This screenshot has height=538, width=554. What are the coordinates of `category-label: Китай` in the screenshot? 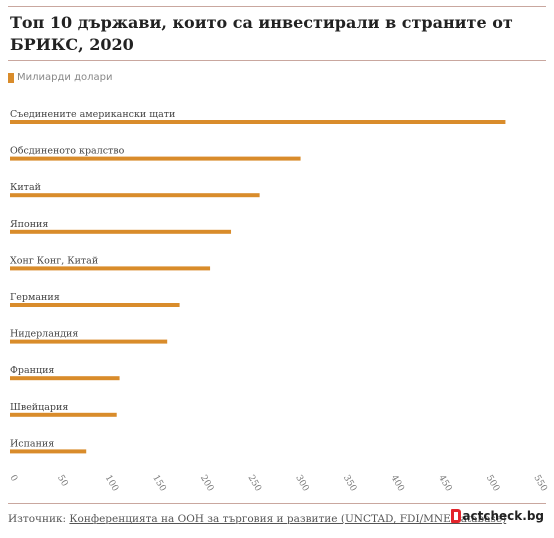 It's located at (25, 187).